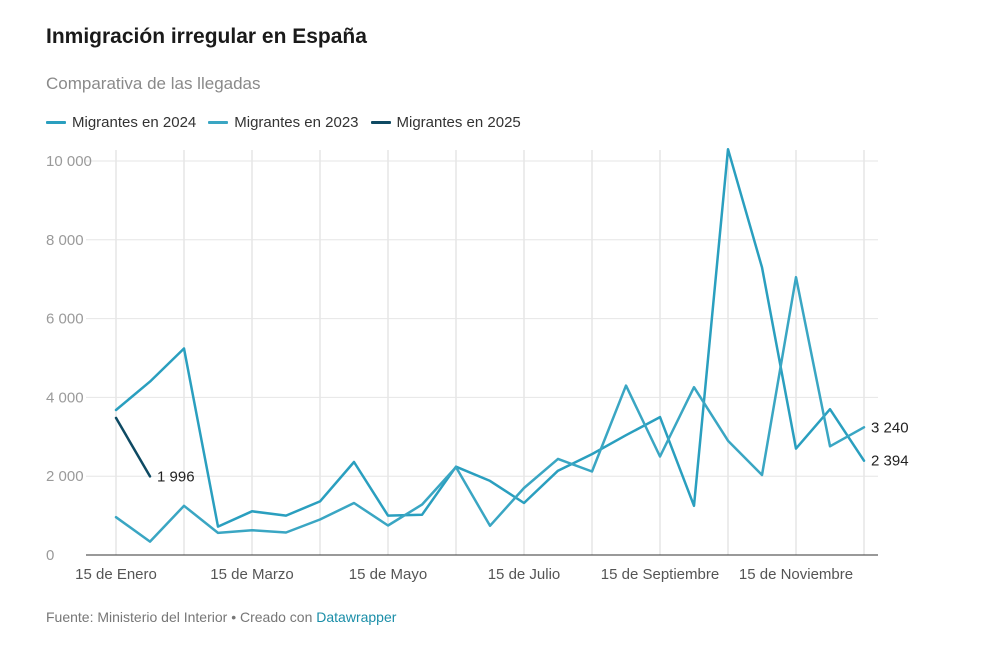 This screenshot has width=983, height=660. What do you see at coordinates (660, 574) in the screenshot?
I see `x-tick-label: 15 de Septiembre` at bounding box center [660, 574].